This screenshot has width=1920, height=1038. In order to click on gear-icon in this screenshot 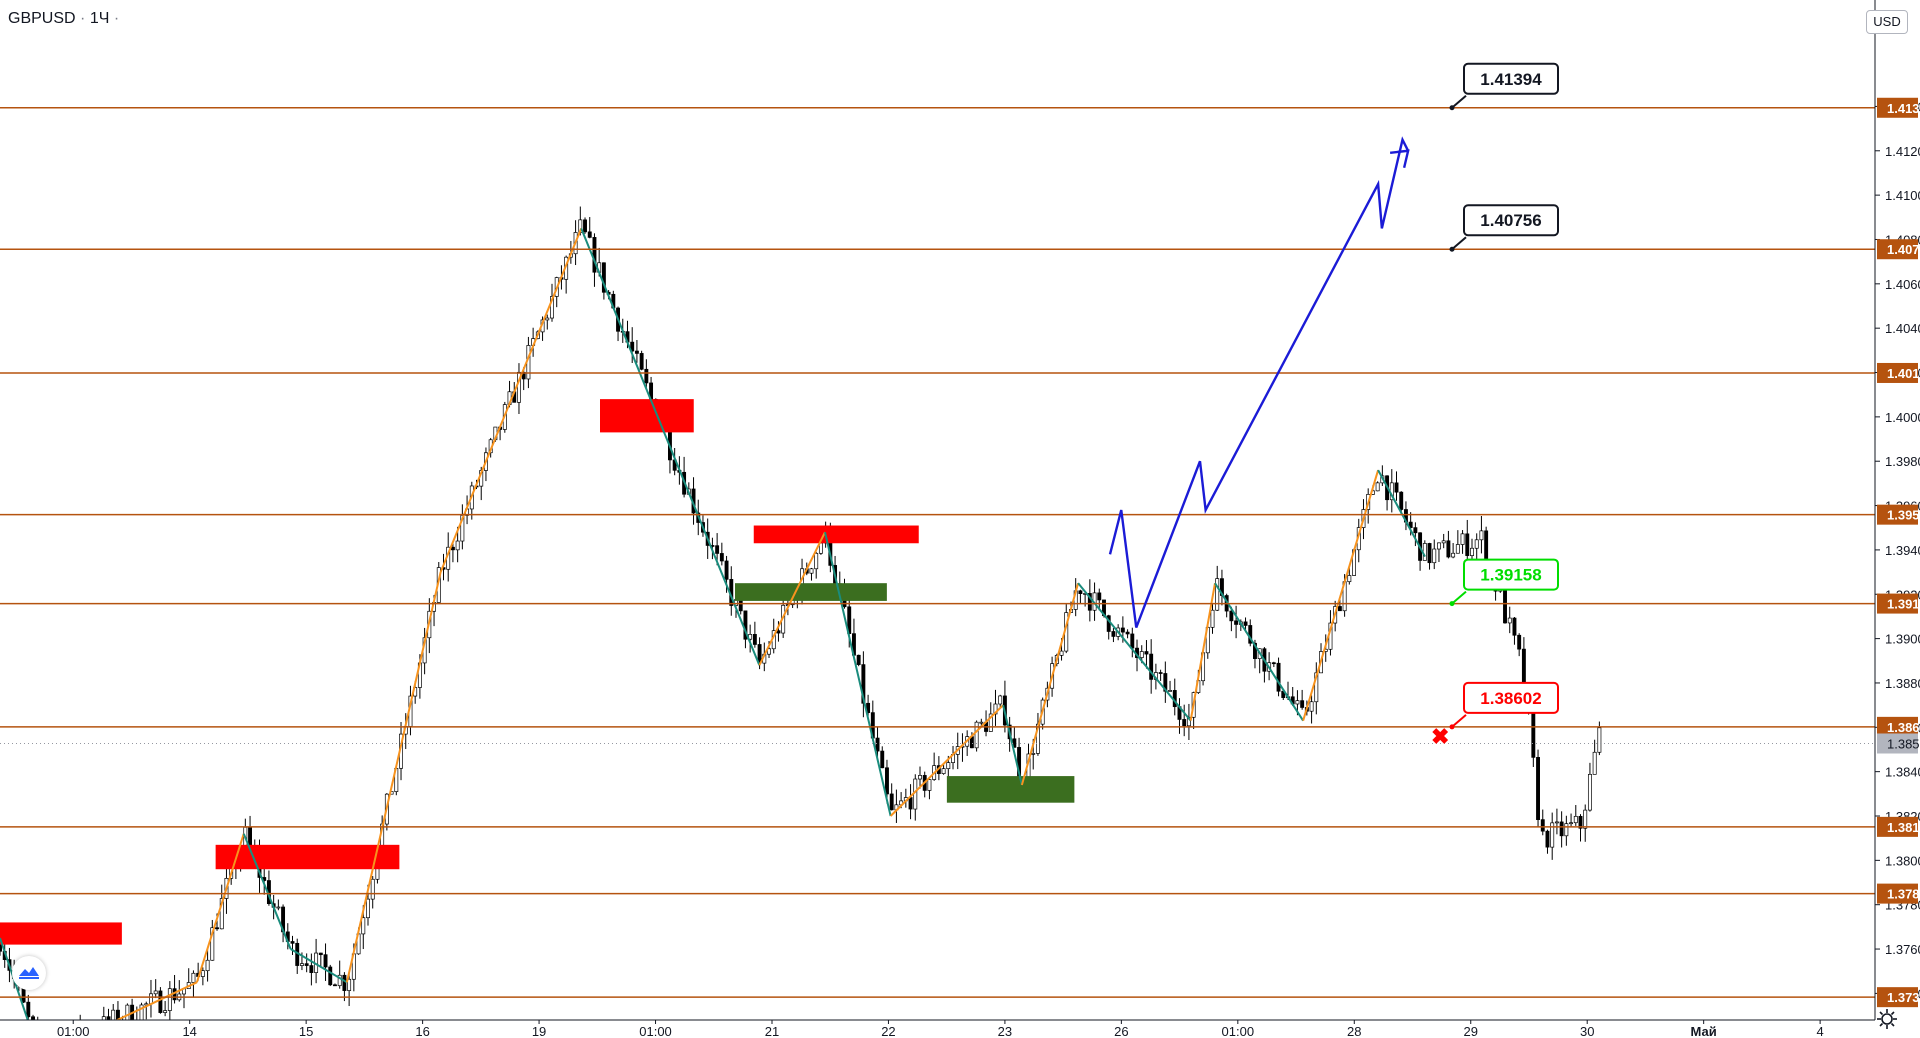, I will do `click(1887, 1019)`.